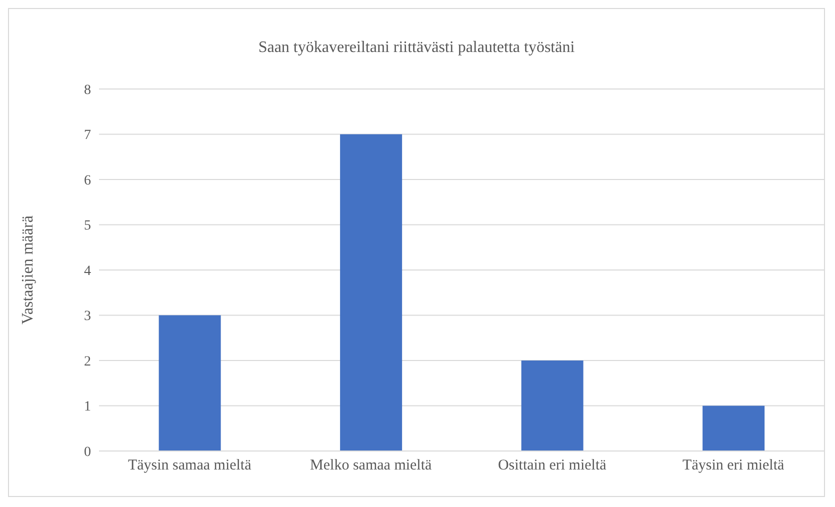  Describe the element at coordinates (87, 90) in the screenshot. I see `y-tick-label: 8` at that location.